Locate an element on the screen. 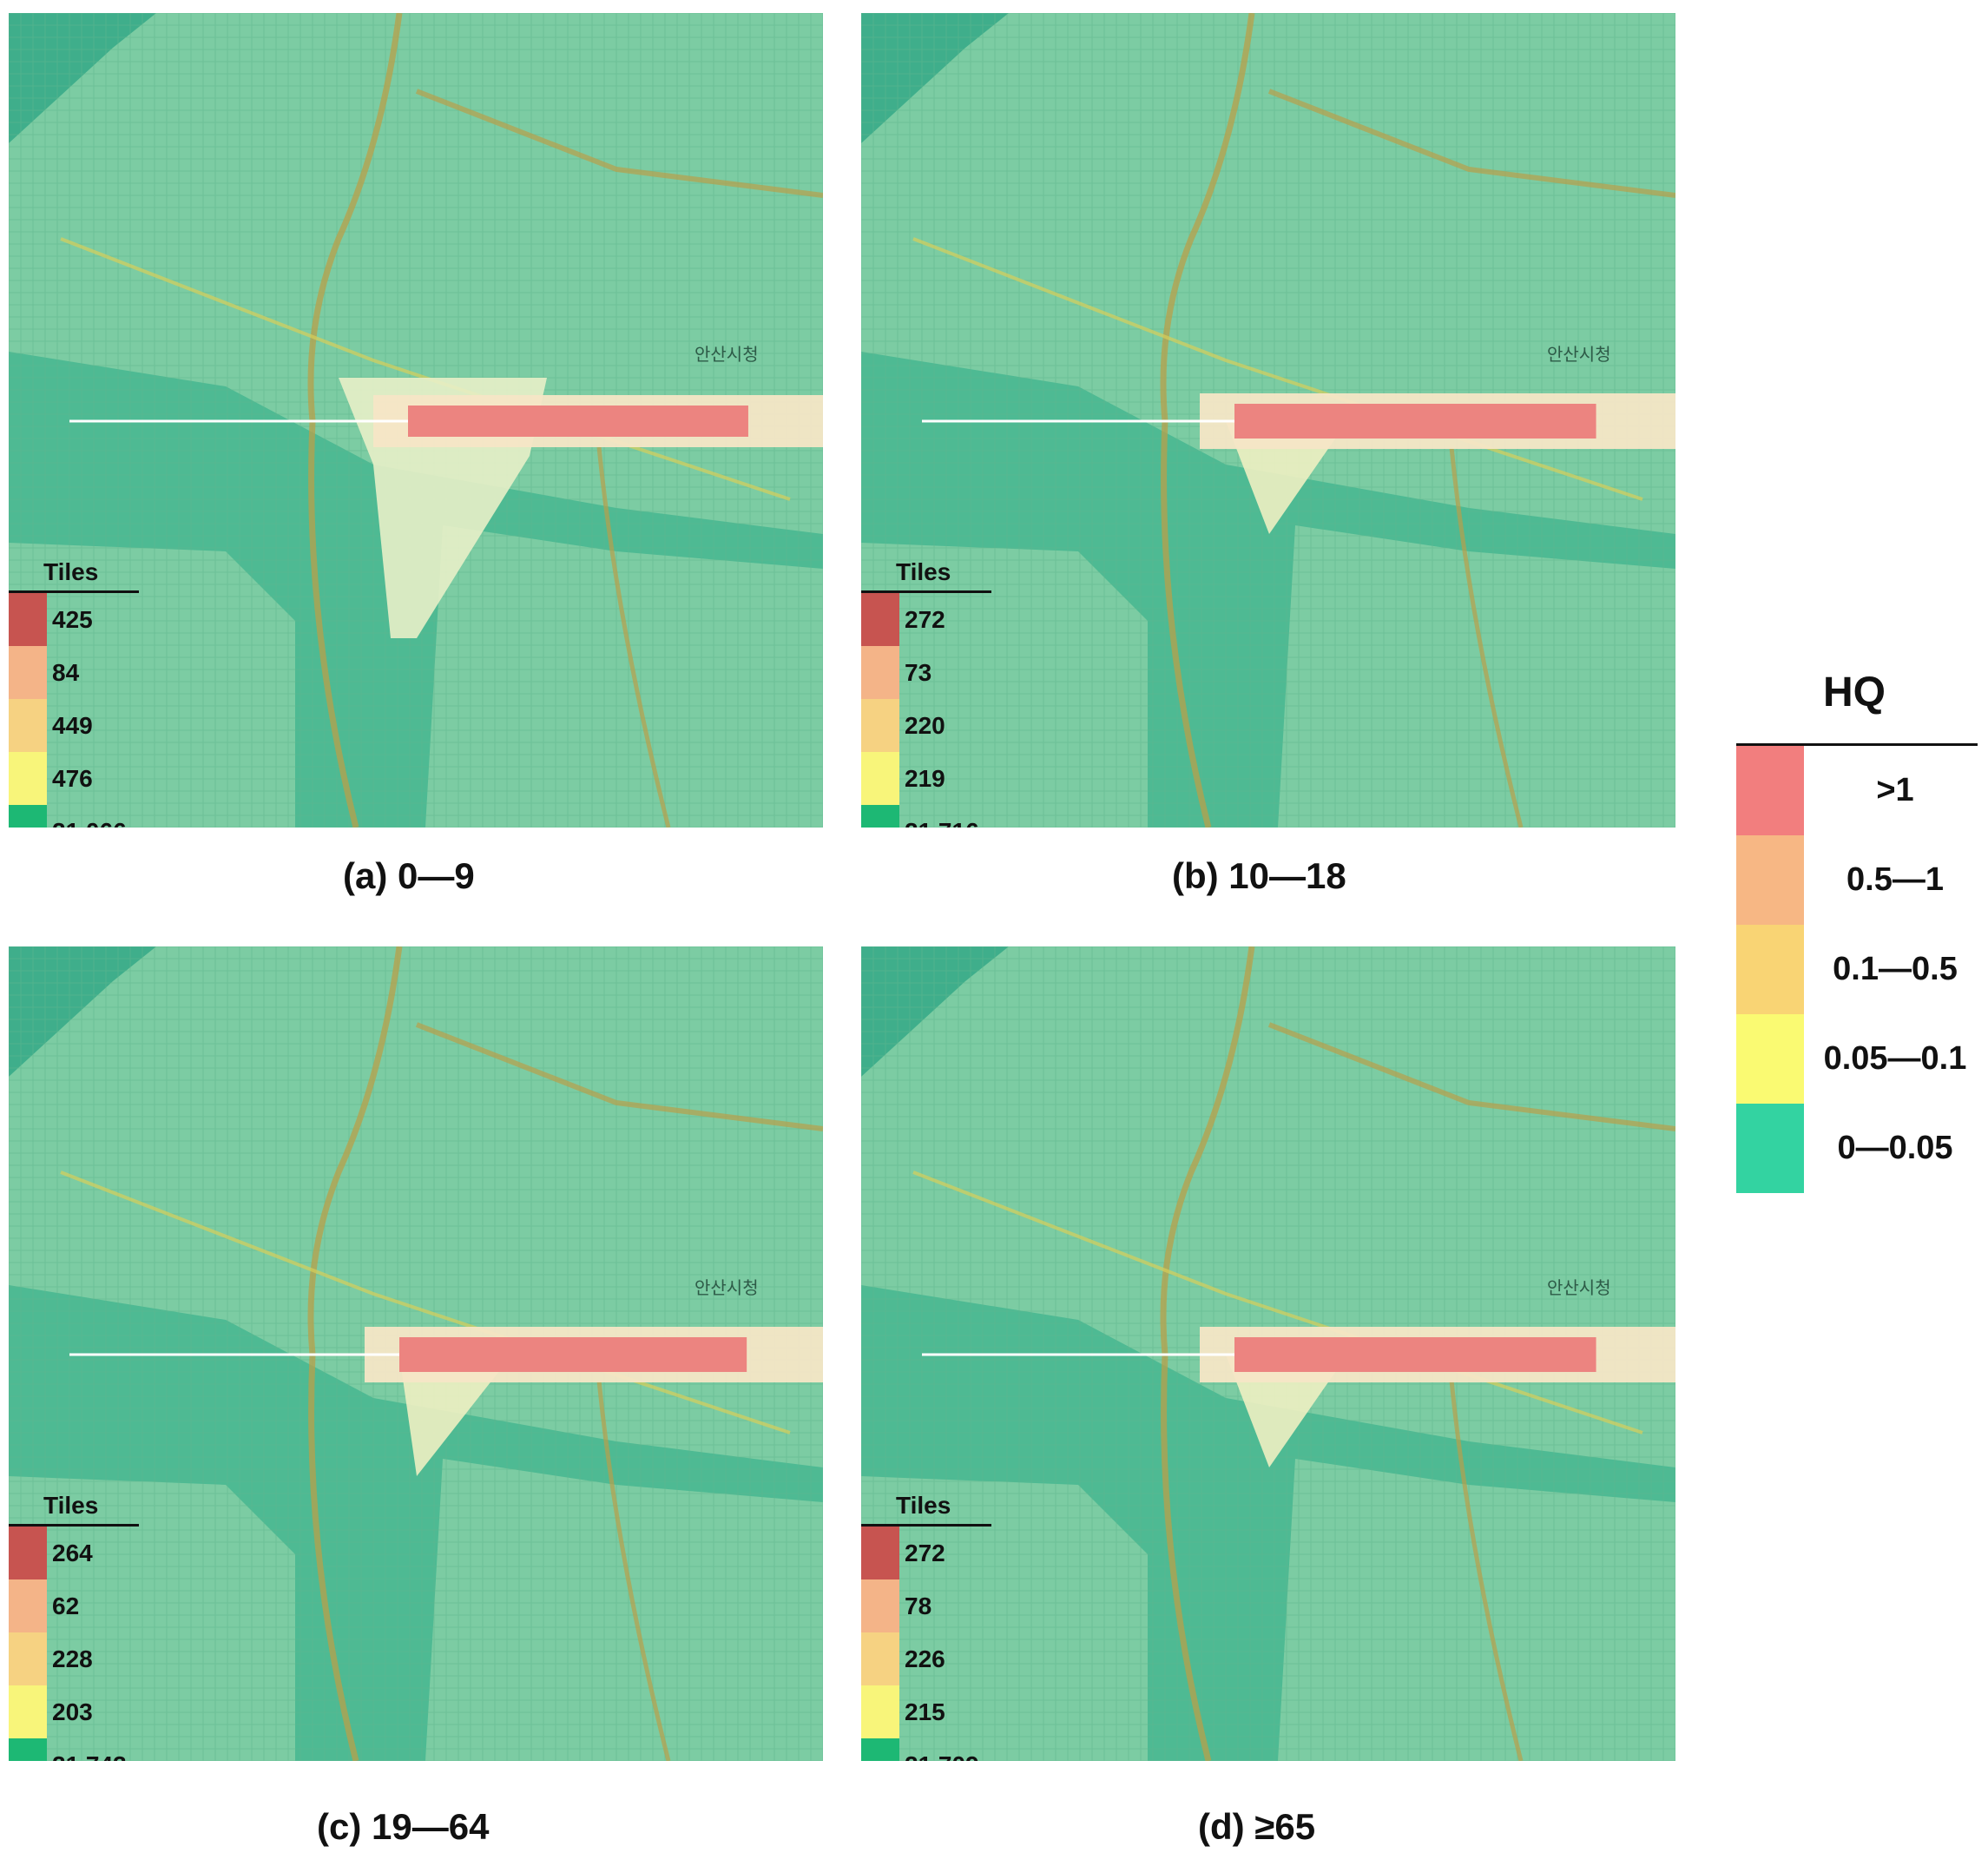 The width and height of the screenshot is (1988, 1853). hq-label: 0.5—1 is located at coordinates (1895, 879).